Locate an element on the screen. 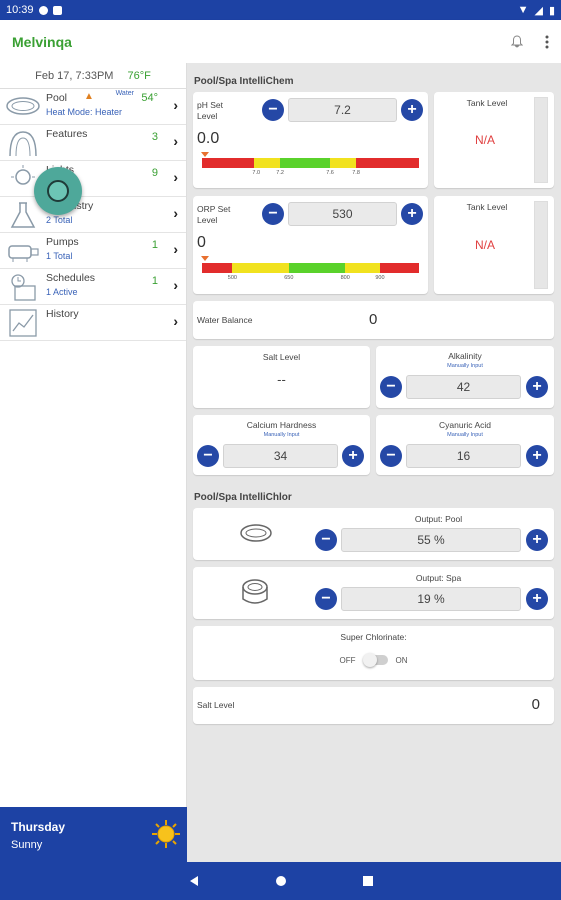 Image resolution: width=561 pixels, height=900 pixels. sidebar-item-lights: Lights 9 › is located at coordinates (93, 179).